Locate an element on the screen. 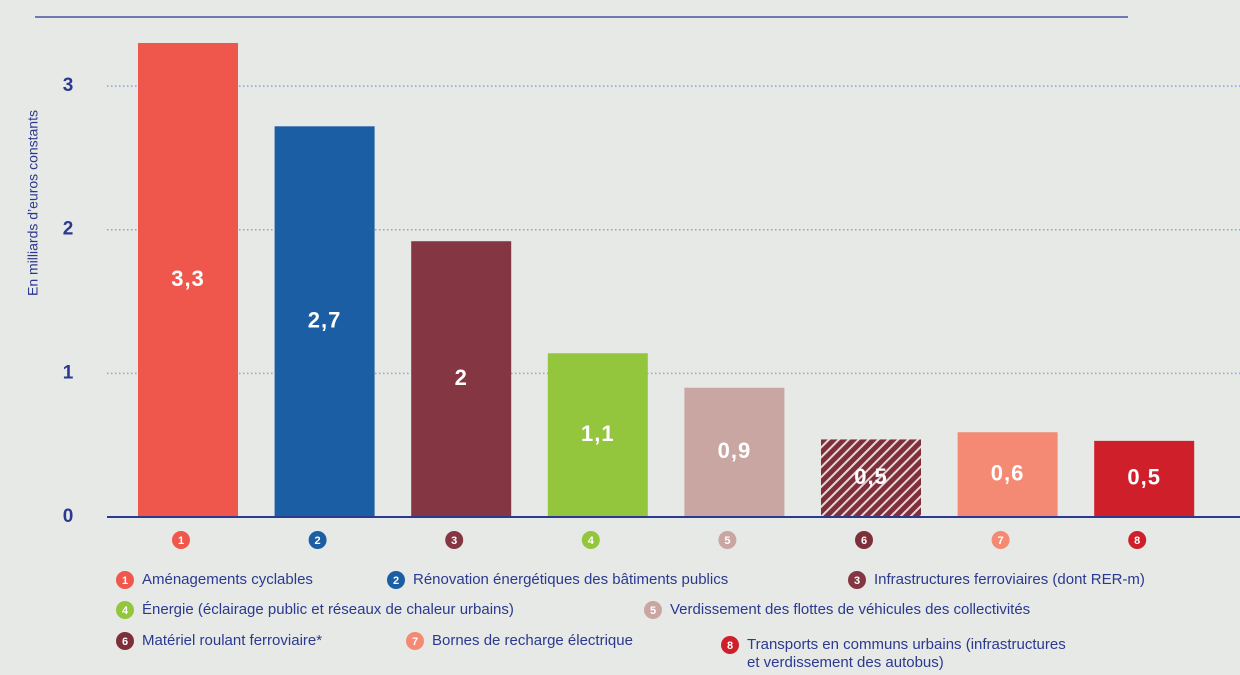  legend-number: 5 is located at coordinates (653, 611).